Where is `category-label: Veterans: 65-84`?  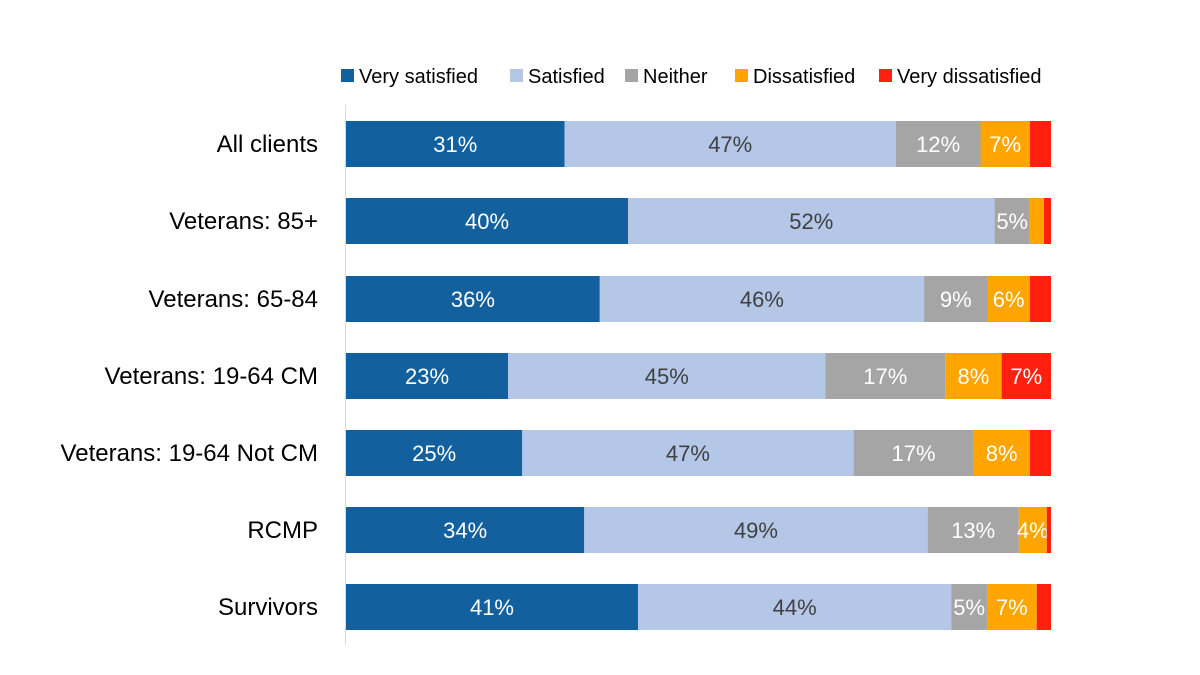
category-label: Veterans: 65-84 is located at coordinates (233, 299).